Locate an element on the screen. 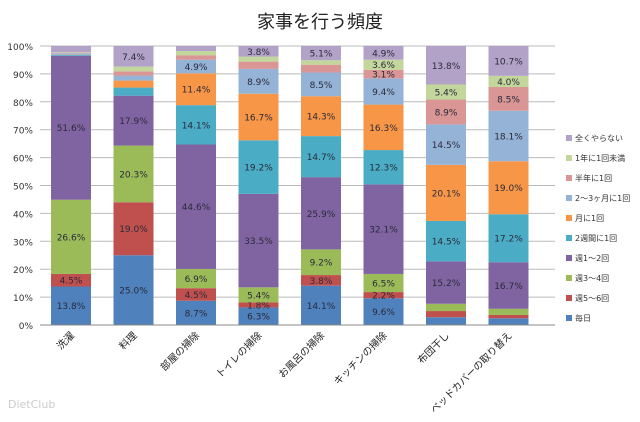 This screenshot has width=640, height=422. legend-label: 全くやらない is located at coordinates (599, 138).